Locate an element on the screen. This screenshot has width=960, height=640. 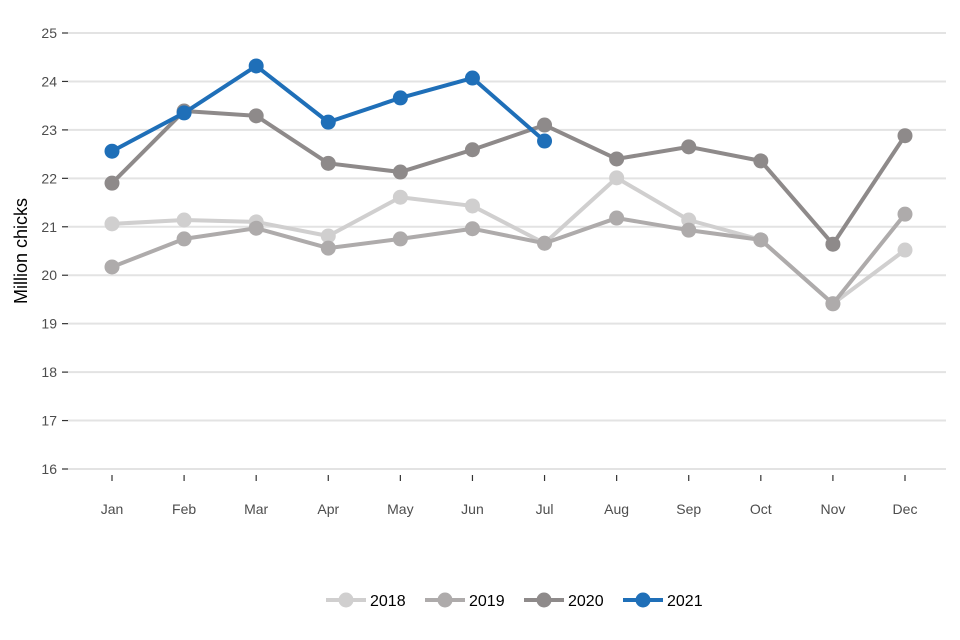
y-tick-label: 21 is located at coordinates (49, 227).